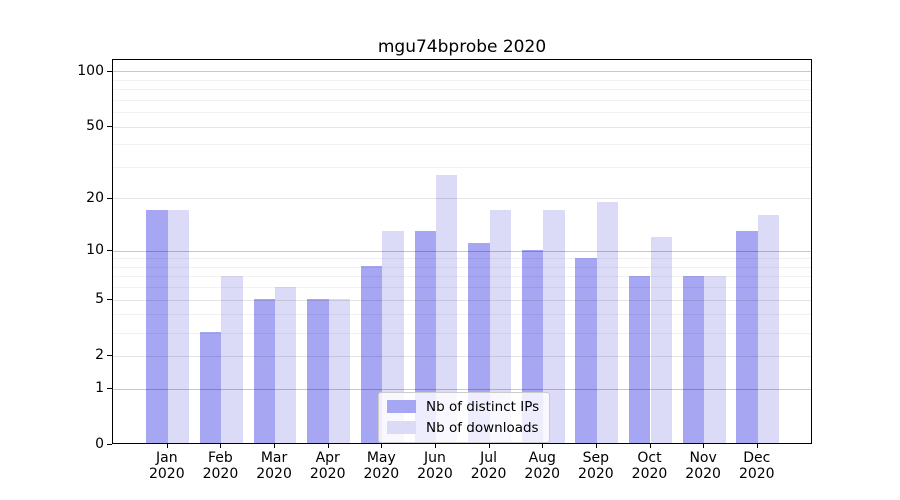 This screenshot has height=500, width=900. Describe the element at coordinates (650, 446) in the screenshot. I see `x-tick-oct` at that location.